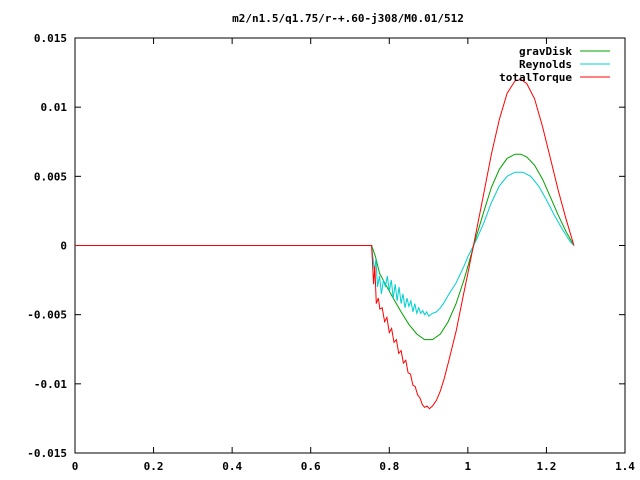 This screenshot has height=480, width=640. What do you see at coordinates (50, 176) in the screenshot?
I see `y-tick-label: 0.005` at bounding box center [50, 176].